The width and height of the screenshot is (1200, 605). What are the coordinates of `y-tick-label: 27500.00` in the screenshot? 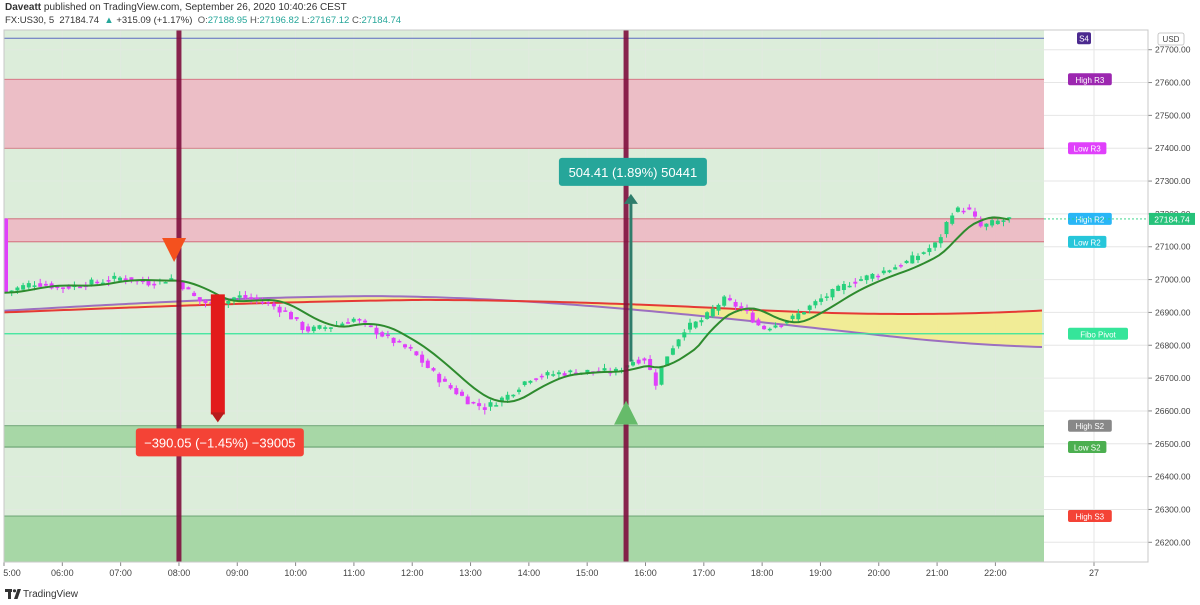 It's located at (1173, 115).